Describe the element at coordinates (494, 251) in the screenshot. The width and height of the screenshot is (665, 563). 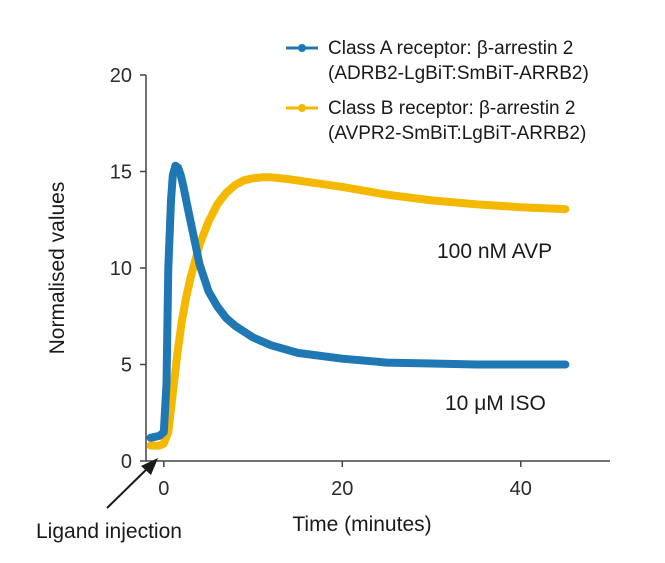
I see `annotation-avp: 100 nM AVP` at that location.